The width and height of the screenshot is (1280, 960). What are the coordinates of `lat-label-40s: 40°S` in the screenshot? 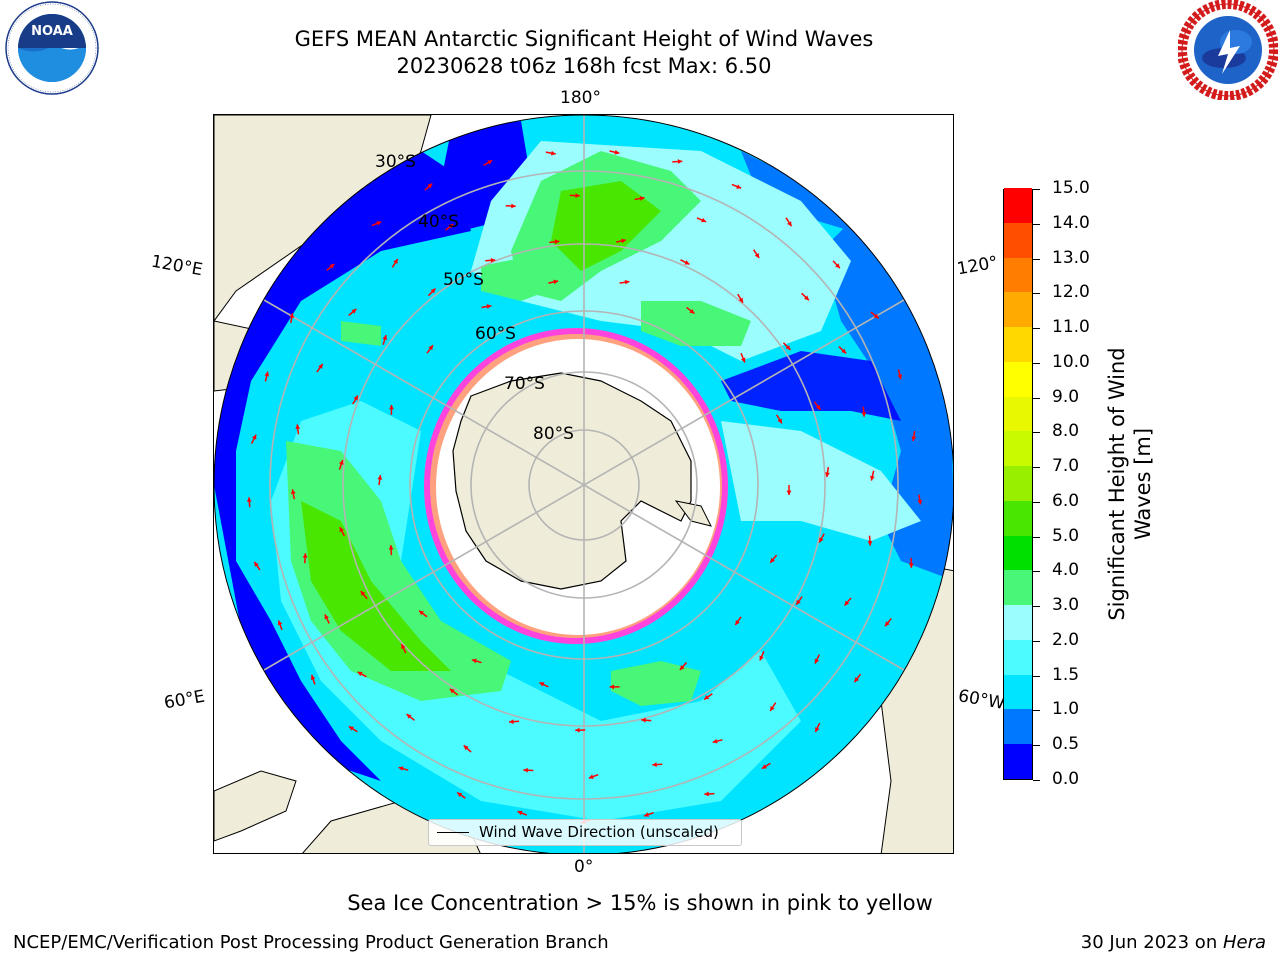 It's located at (438, 222).